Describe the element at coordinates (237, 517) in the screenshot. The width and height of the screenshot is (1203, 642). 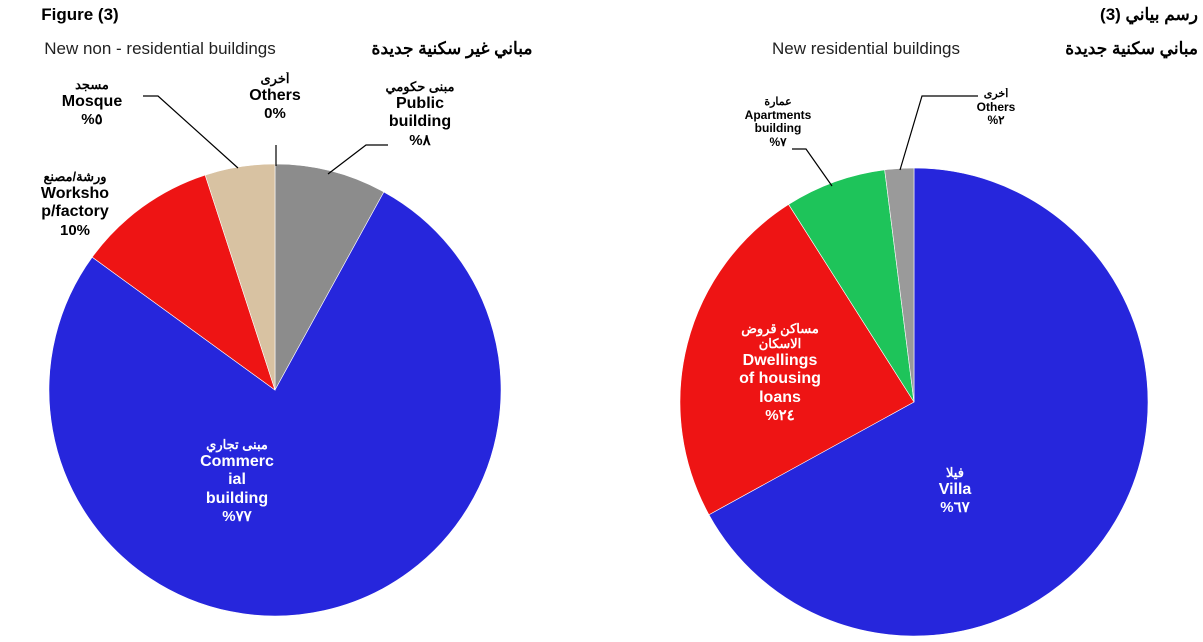
I see `value-label: %٧٧` at that location.